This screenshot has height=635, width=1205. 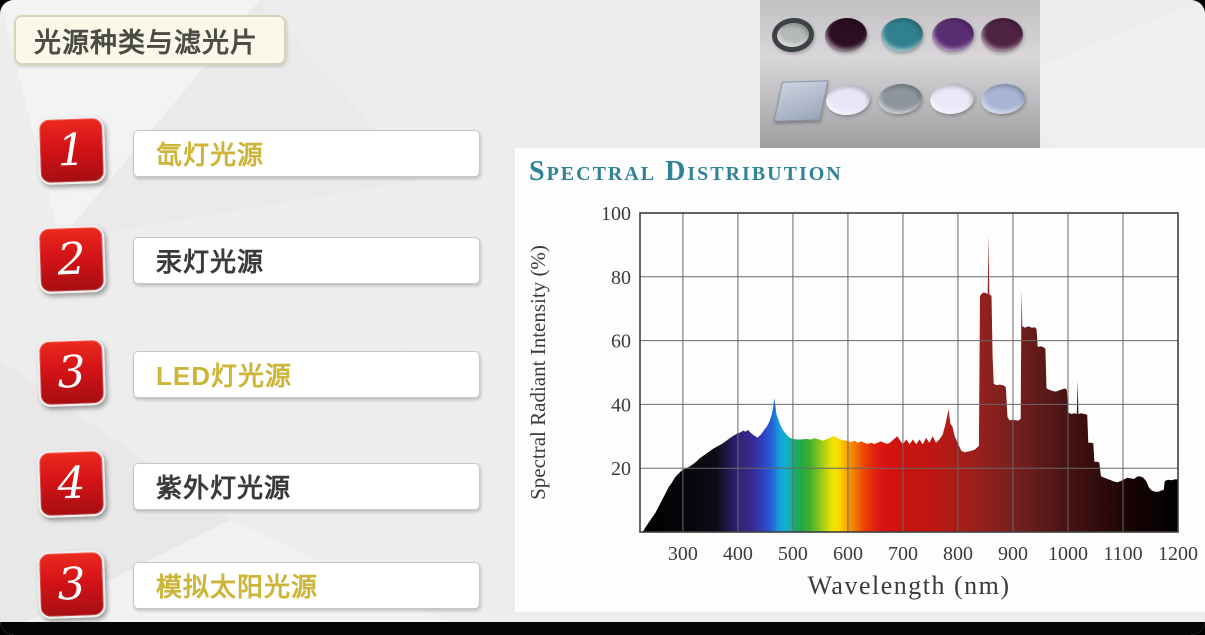 What do you see at coordinates (146, 42) in the screenshot?
I see `slide-title: 光源种类与滤光片` at bounding box center [146, 42].